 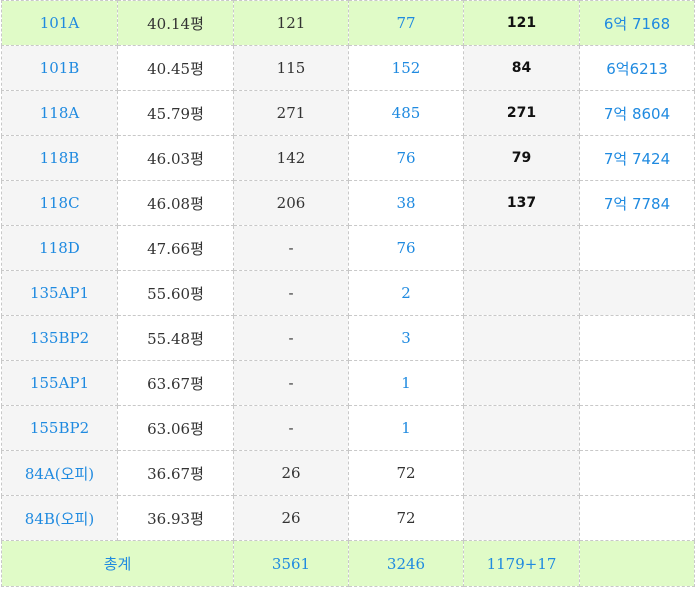 What do you see at coordinates (521, 23) in the screenshot?
I see `count-cell-bold: 121` at bounding box center [521, 23].